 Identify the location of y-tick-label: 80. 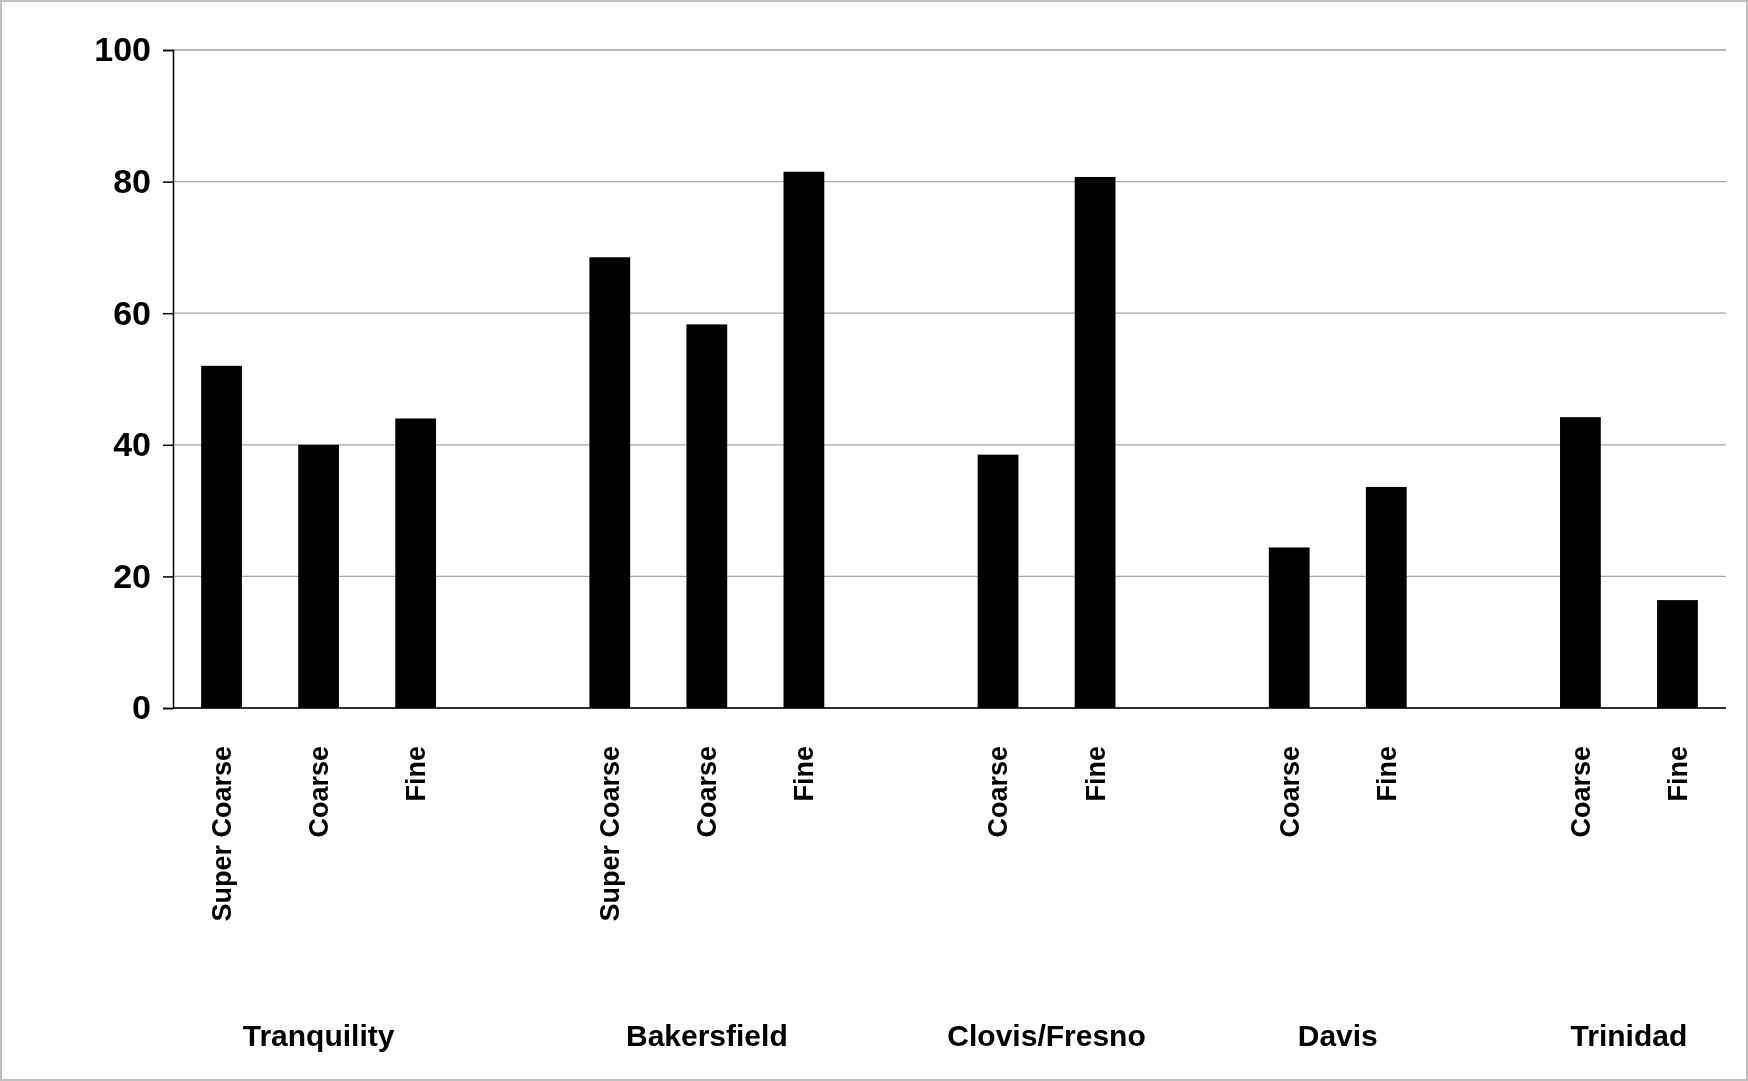
(132, 180).